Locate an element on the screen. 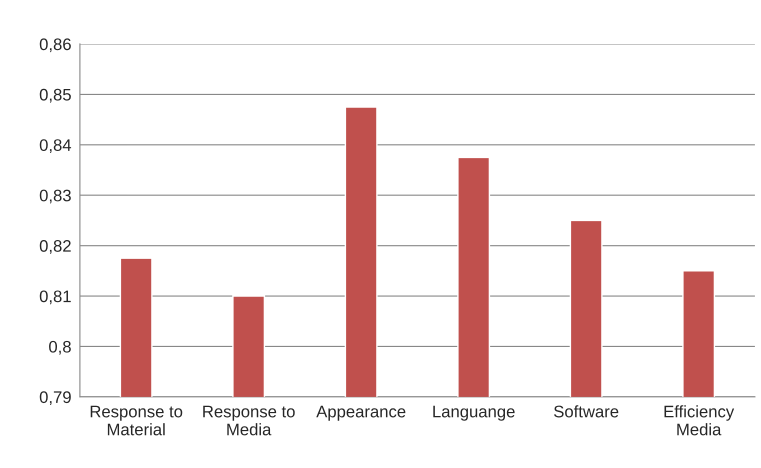 The height and width of the screenshot is (468, 761). x-tick-label: Languange is located at coordinates (474, 413).